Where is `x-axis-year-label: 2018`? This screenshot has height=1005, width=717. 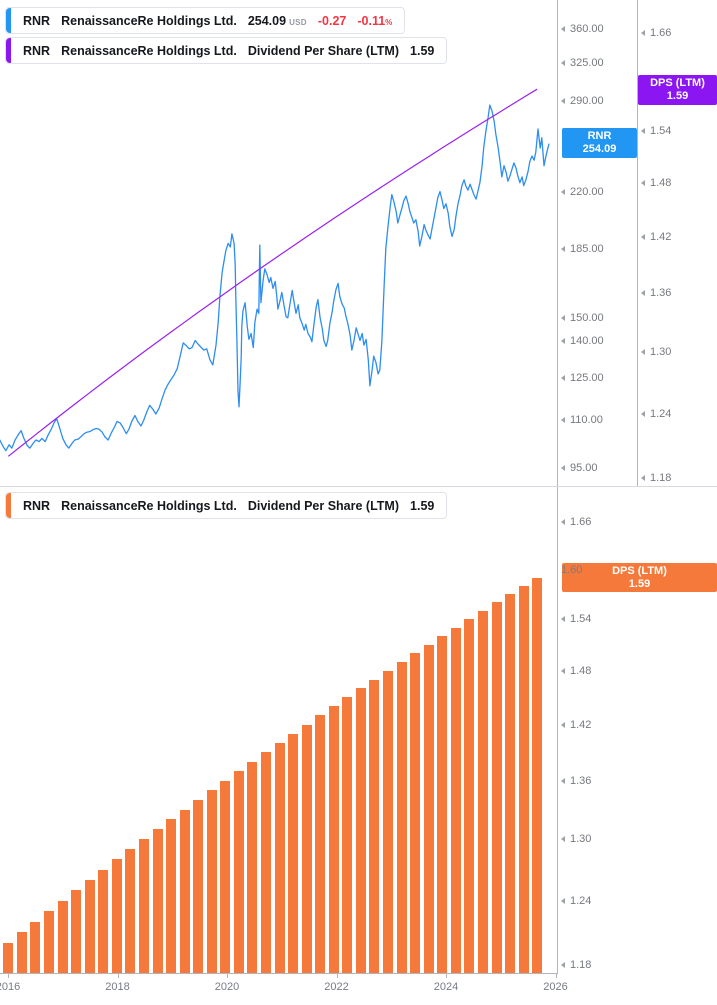
x-axis-year-label: 2018 is located at coordinates (117, 987).